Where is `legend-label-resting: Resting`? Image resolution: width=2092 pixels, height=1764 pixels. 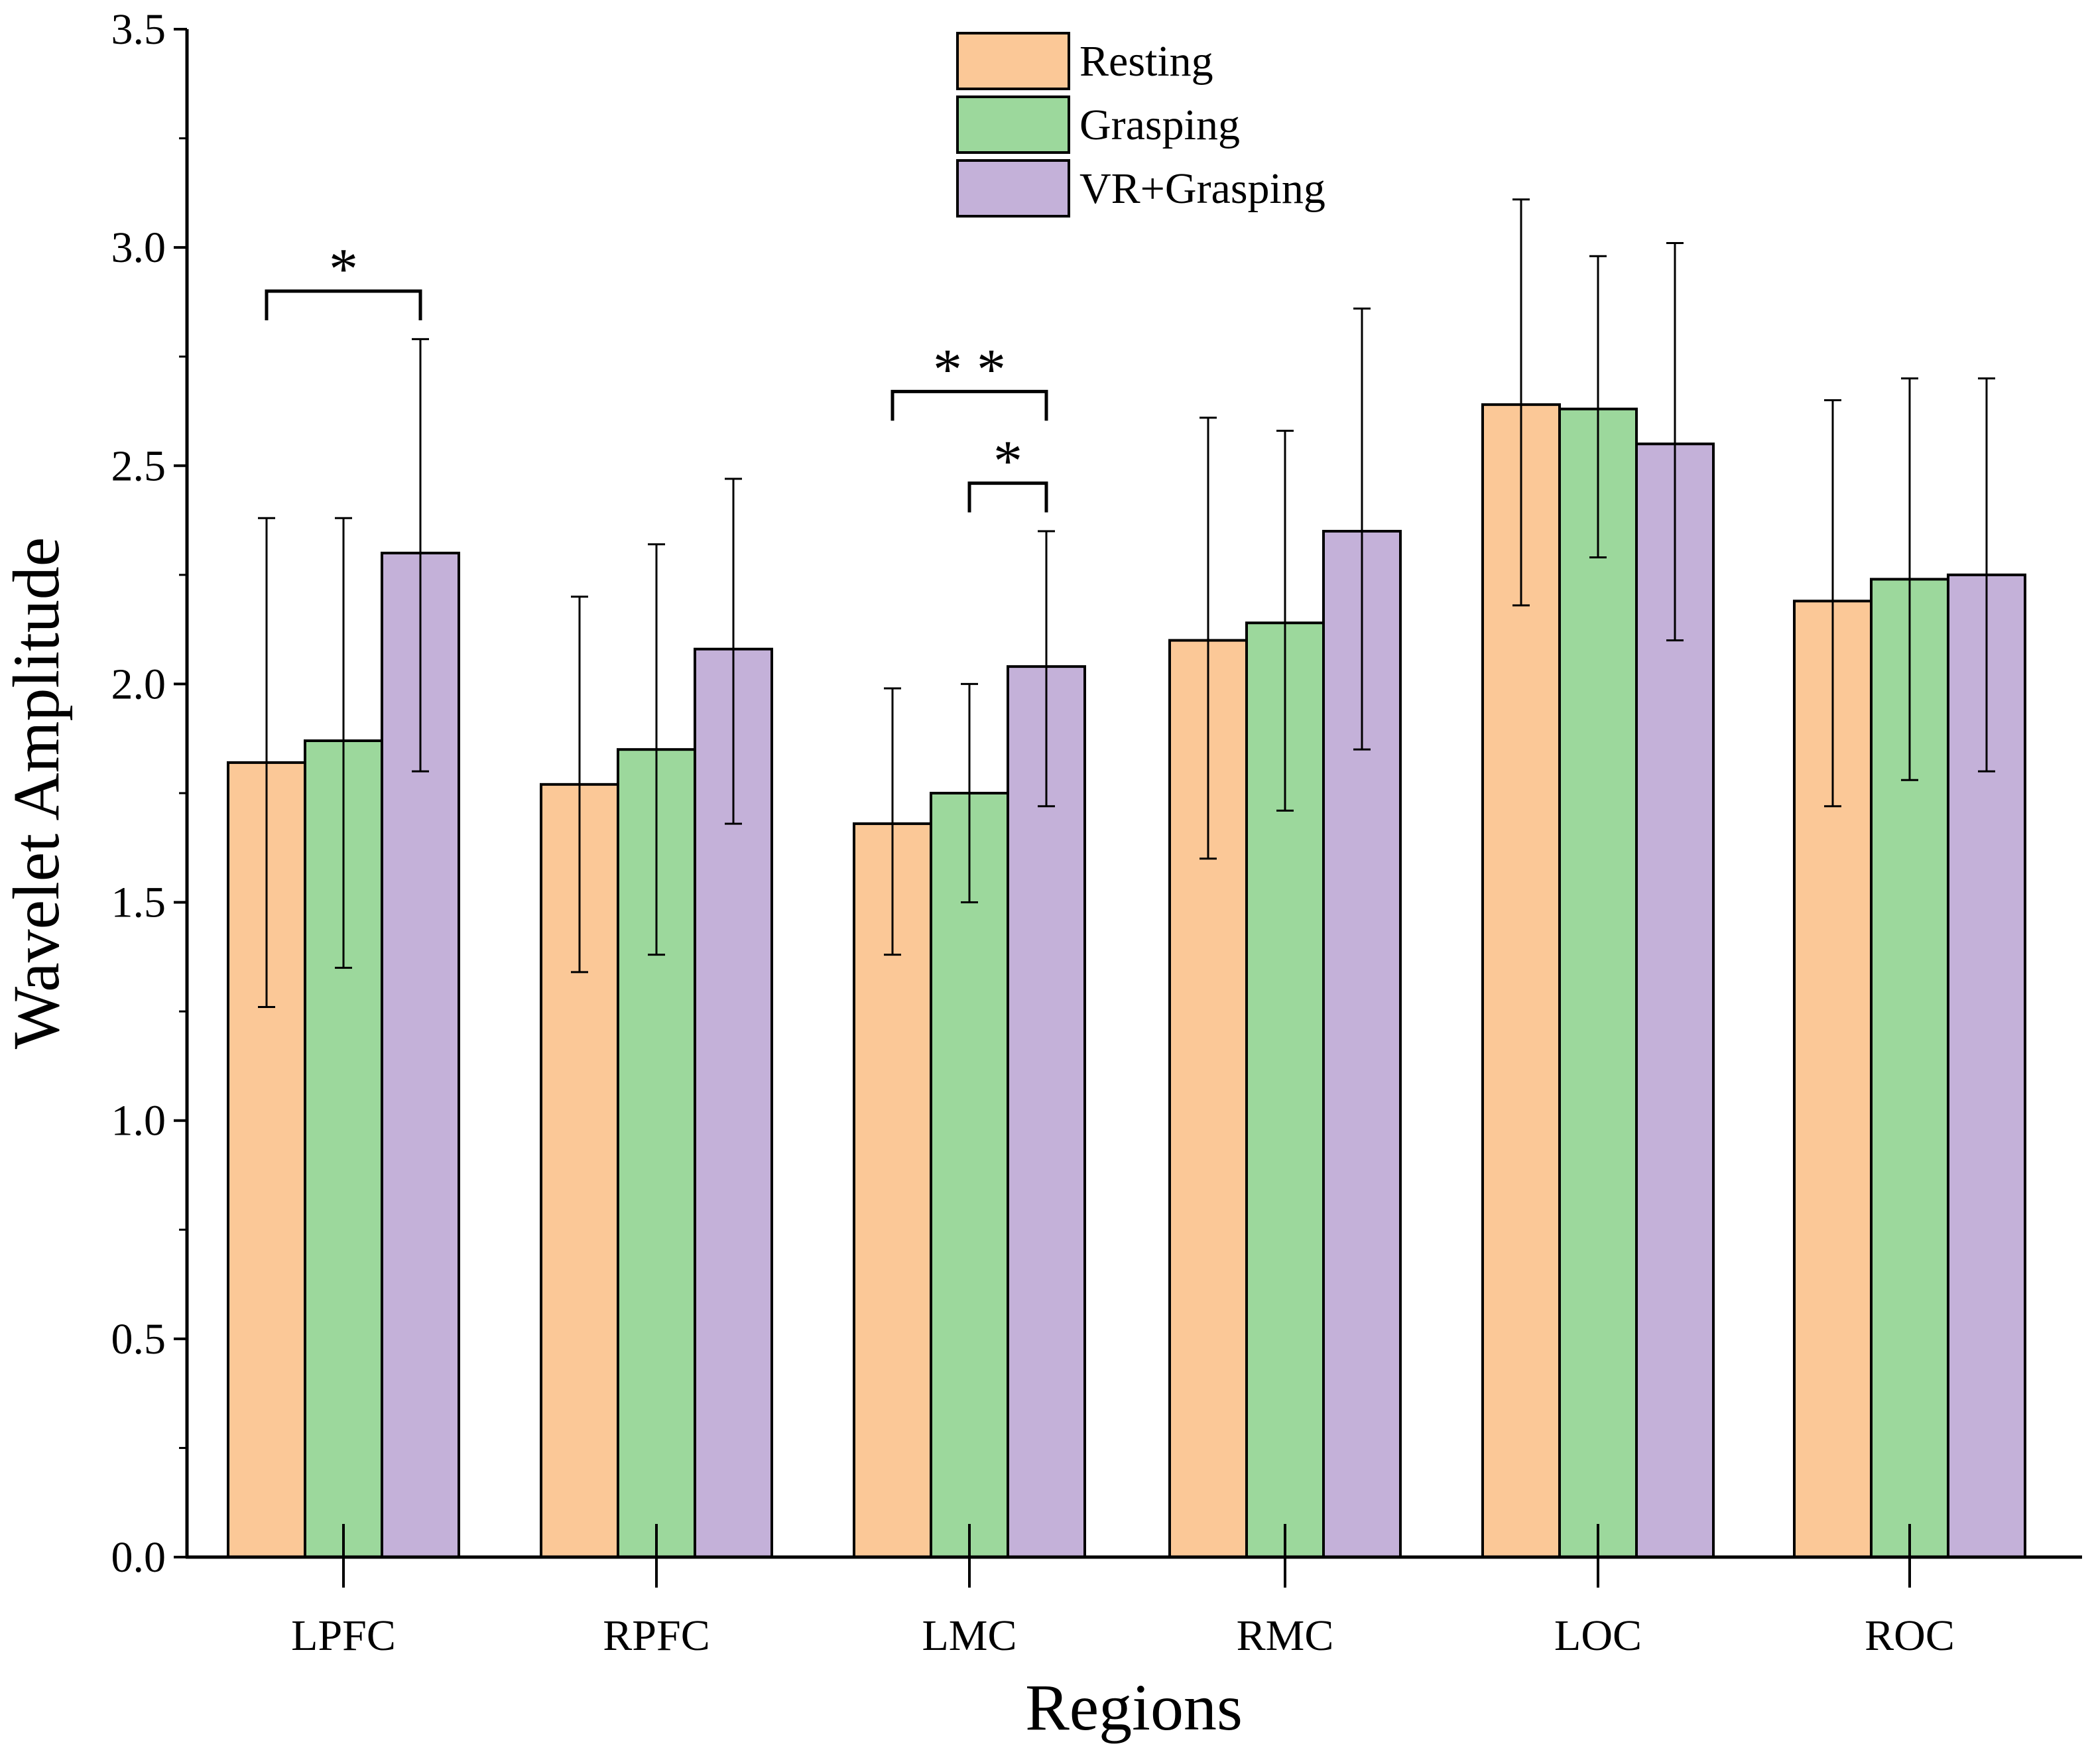
legend-label-resting: Resting is located at coordinates (1146, 61).